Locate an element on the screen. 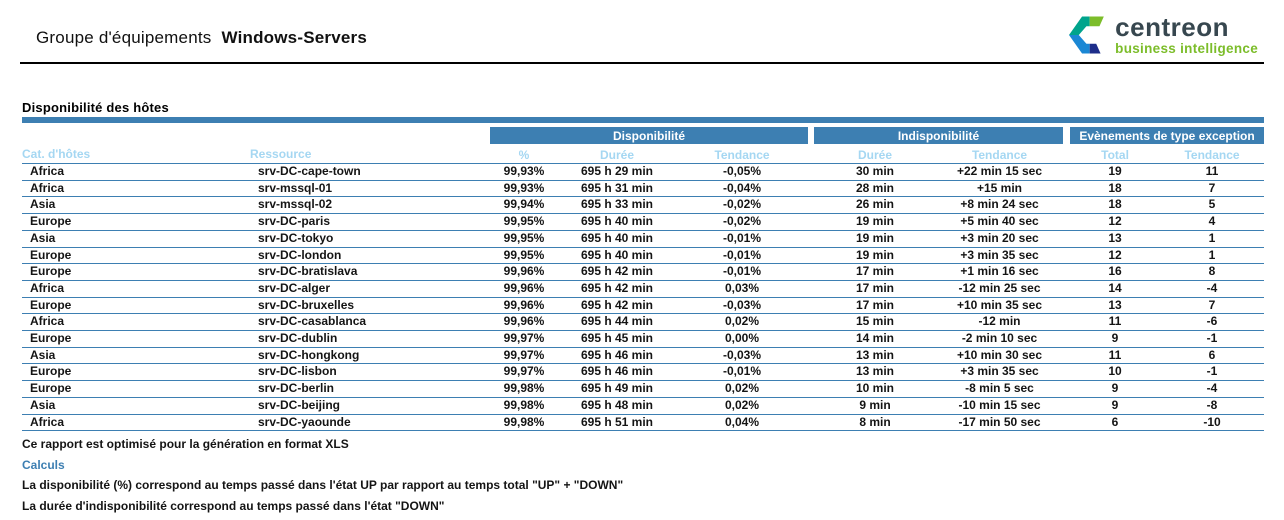  cell: srv-DC-bratislava is located at coordinates (370, 272).